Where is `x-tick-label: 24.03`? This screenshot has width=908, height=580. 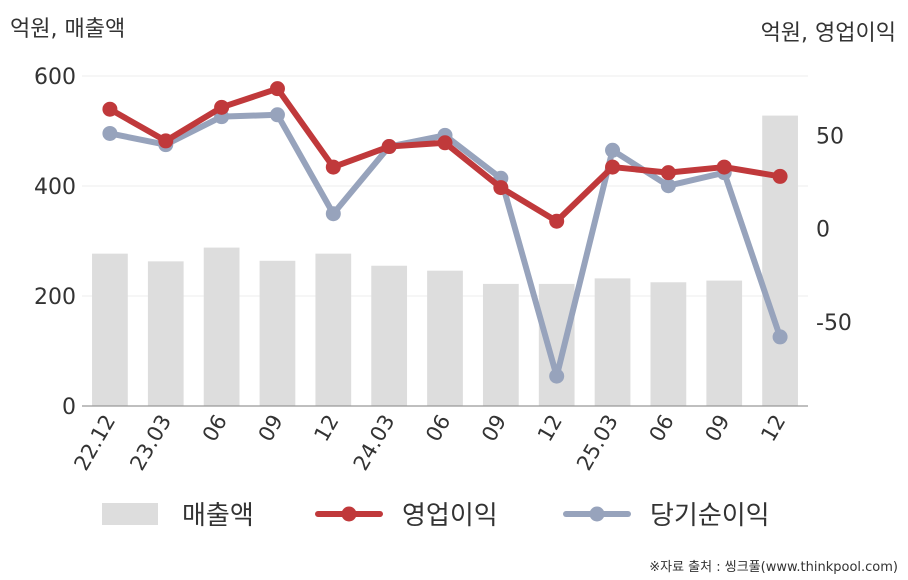
x-tick-label: 24.03 is located at coordinates (374, 443).